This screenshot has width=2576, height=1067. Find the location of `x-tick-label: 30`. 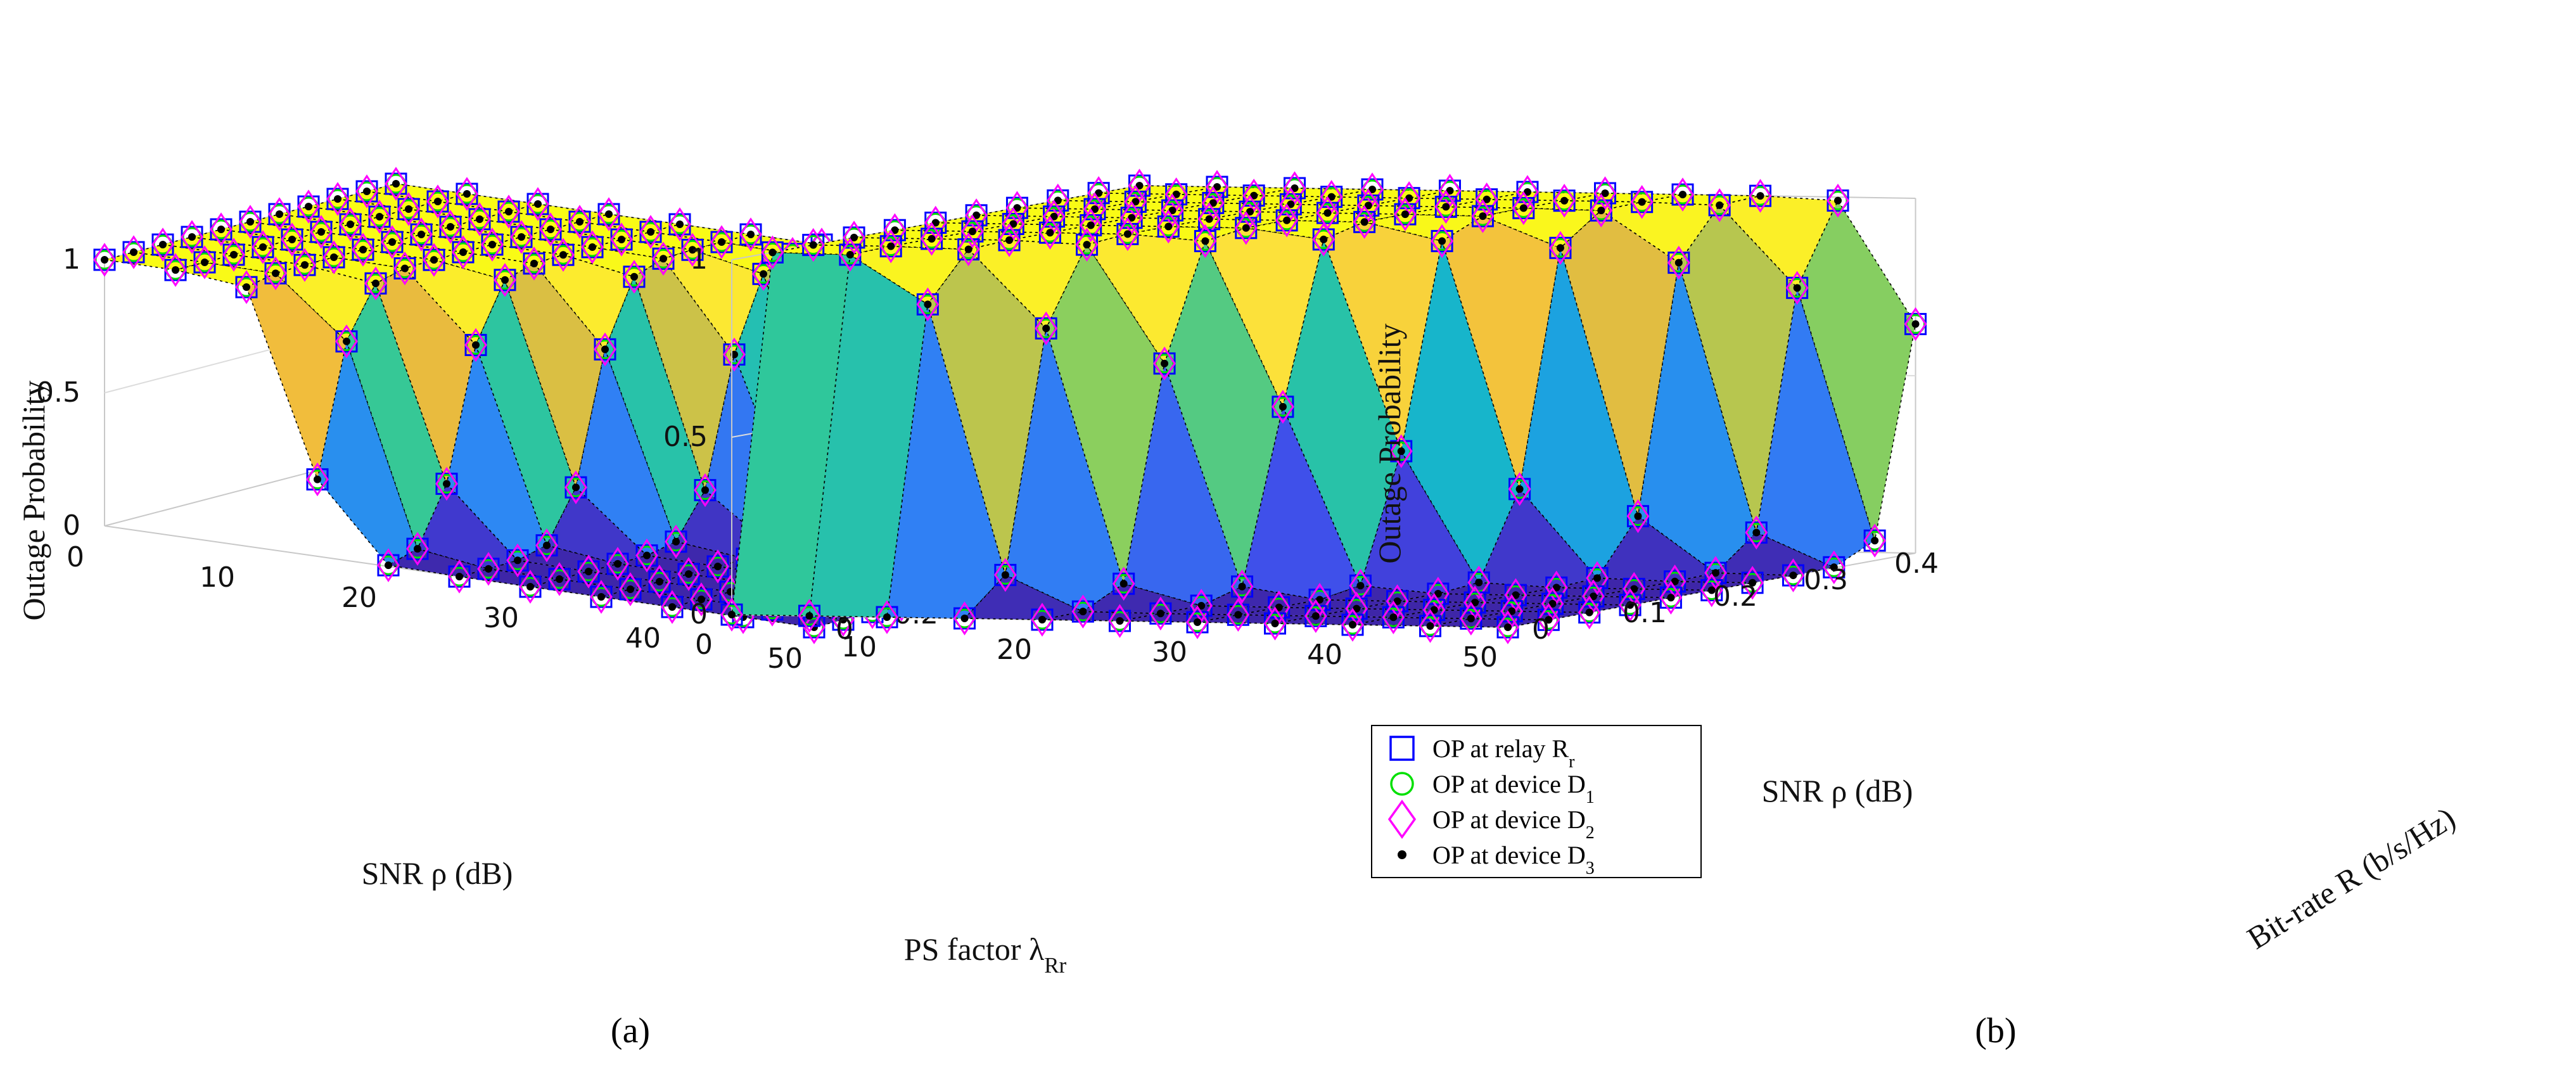

x-tick-label: 30 is located at coordinates (1170, 652).